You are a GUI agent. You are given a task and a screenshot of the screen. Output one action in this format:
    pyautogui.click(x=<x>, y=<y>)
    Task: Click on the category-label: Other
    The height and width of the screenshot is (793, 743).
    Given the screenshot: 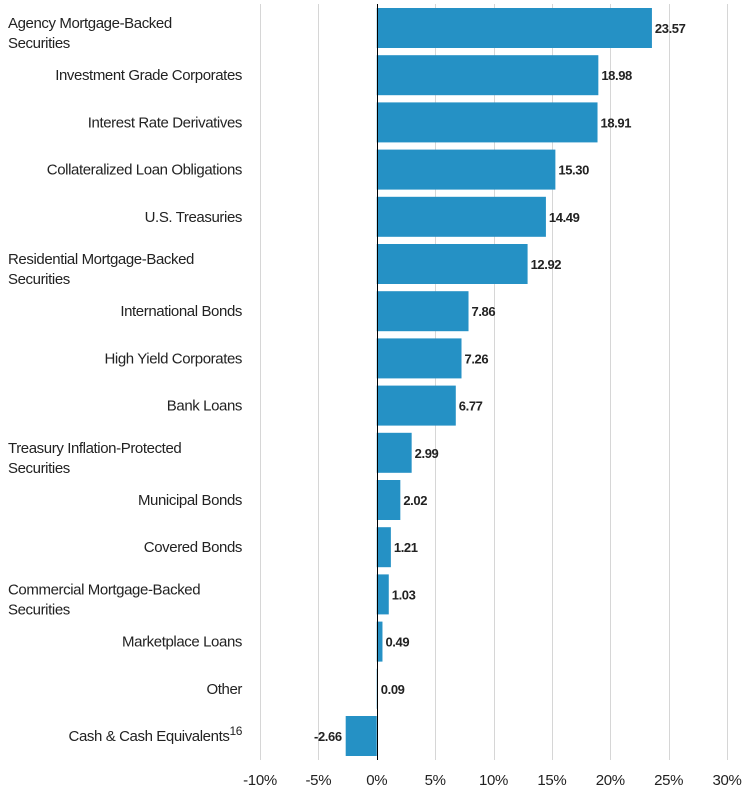 What is the action you would take?
    pyautogui.click(x=224, y=689)
    